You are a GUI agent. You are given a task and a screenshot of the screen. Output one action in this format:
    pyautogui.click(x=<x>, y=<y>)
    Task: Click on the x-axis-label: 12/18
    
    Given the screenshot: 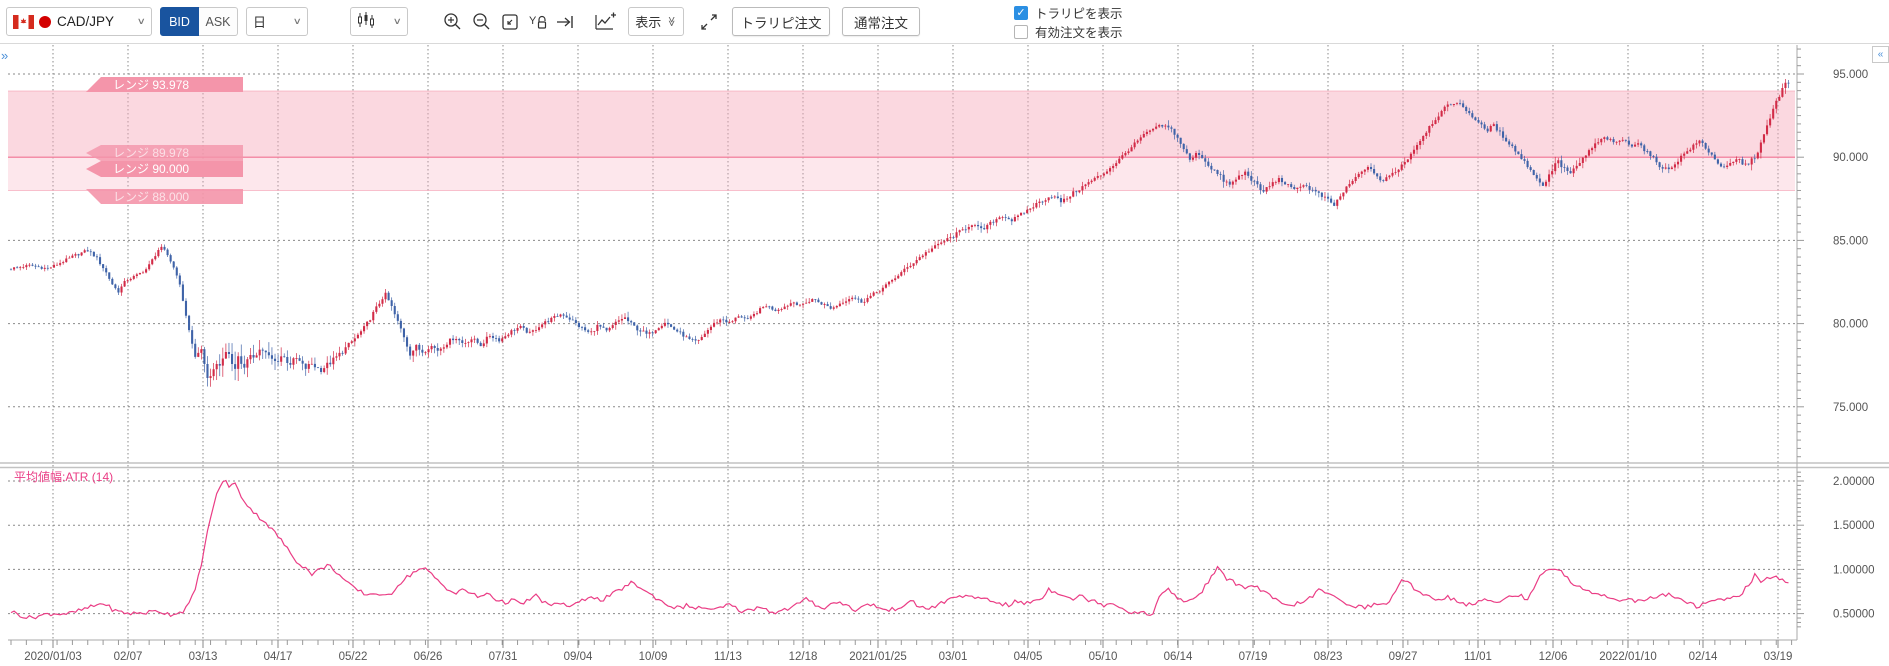 What is the action you would take?
    pyautogui.click(x=803, y=657)
    